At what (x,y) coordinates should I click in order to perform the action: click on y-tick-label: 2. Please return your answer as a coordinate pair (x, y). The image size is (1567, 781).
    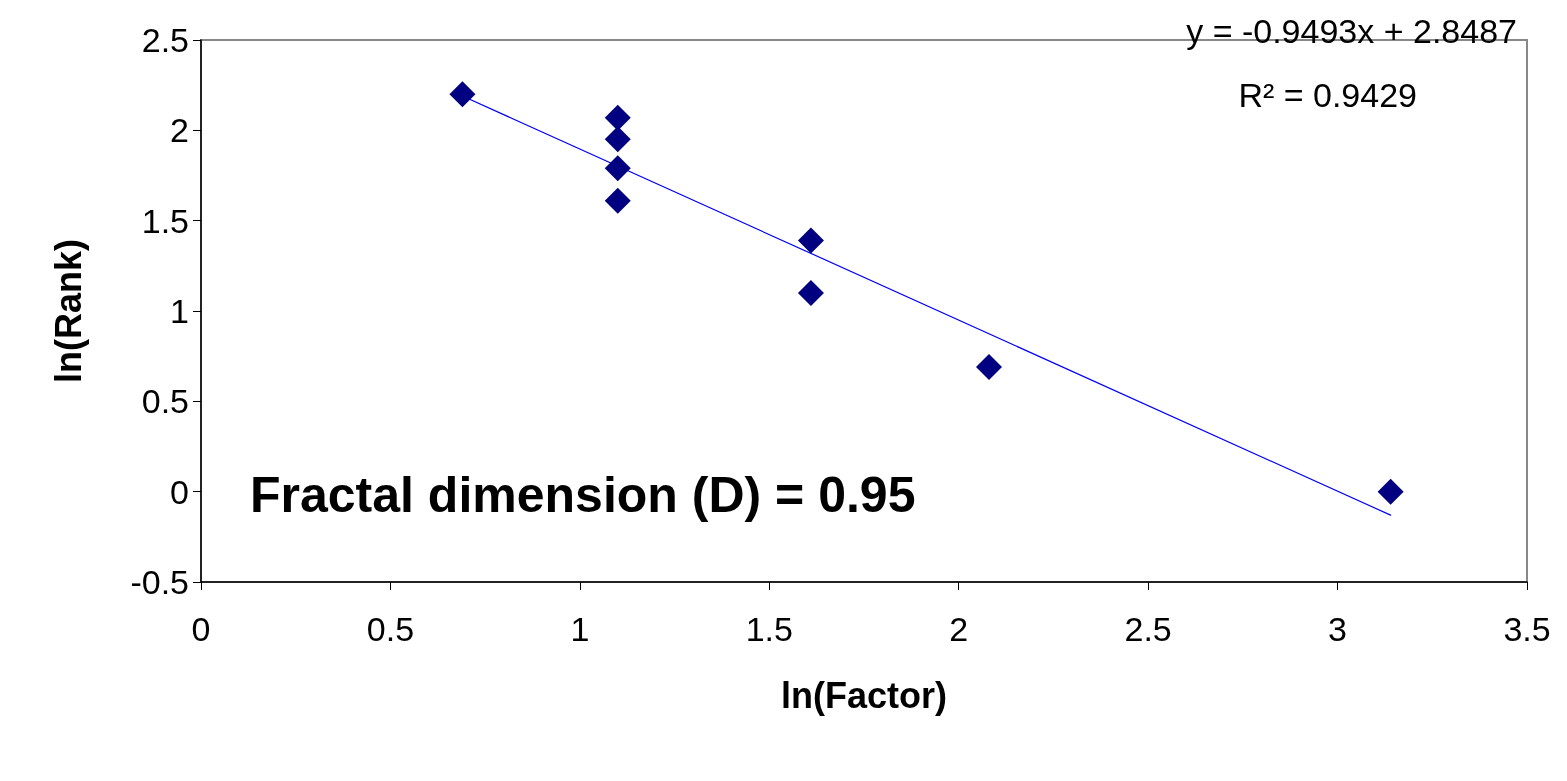
    Looking at the image, I should click on (179, 130).